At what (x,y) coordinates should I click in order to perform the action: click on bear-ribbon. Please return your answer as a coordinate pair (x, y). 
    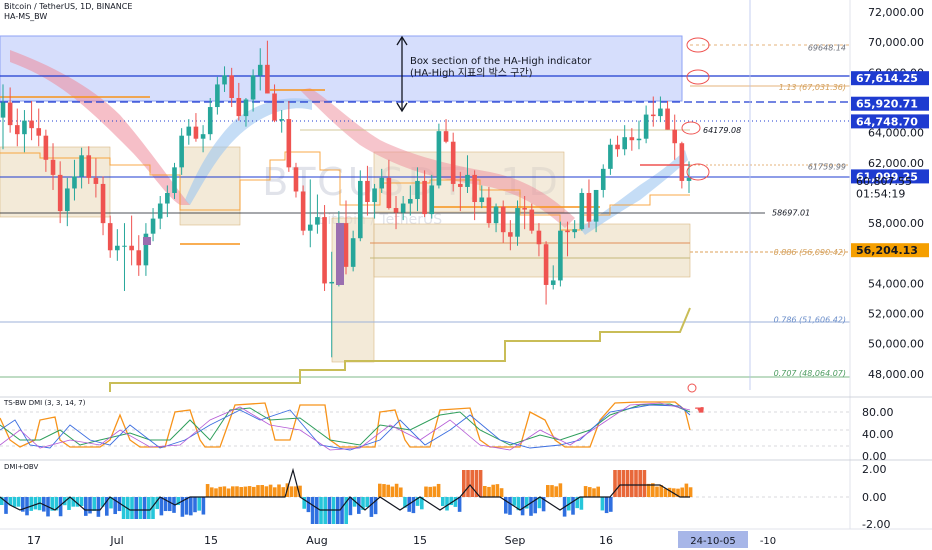
    Looking at the image, I should click on (100, 127).